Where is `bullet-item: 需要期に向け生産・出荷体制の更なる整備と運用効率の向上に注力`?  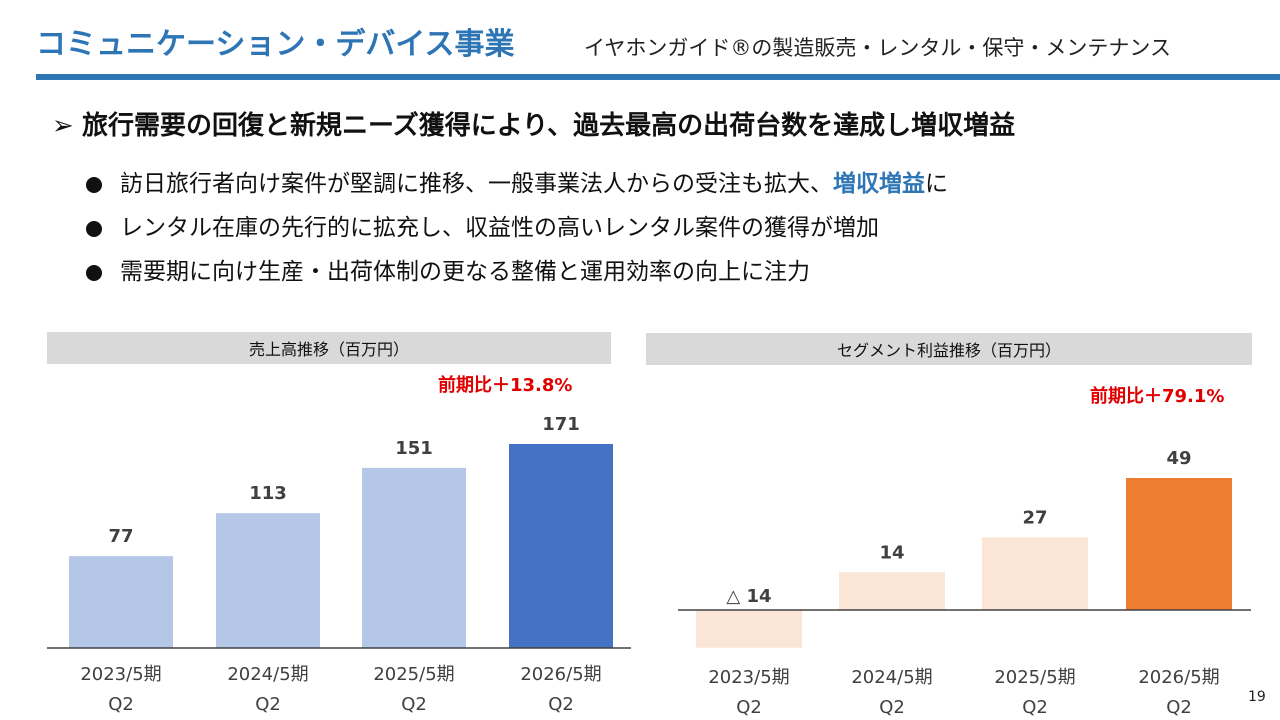
bullet-item: 需要期に向け生産・出荷体制の更なる整備と運用効率の向上に注力 is located at coordinates (517, 276).